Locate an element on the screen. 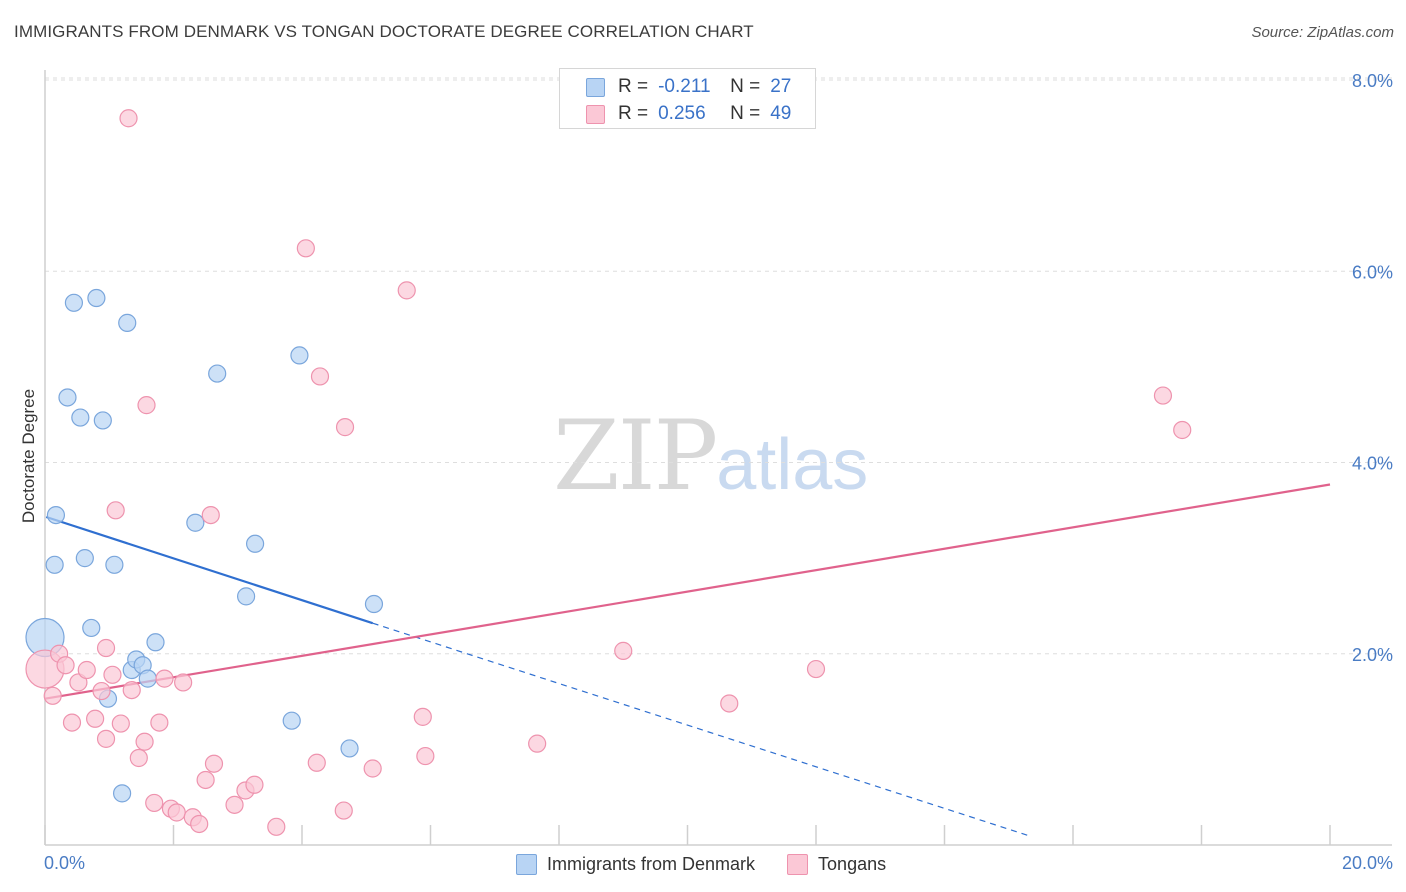 Image resolution: width=1406 pixels, height=892 pixels. legend-label-denmark: Immigrants from Denmark is located at coordinates (651, 863).